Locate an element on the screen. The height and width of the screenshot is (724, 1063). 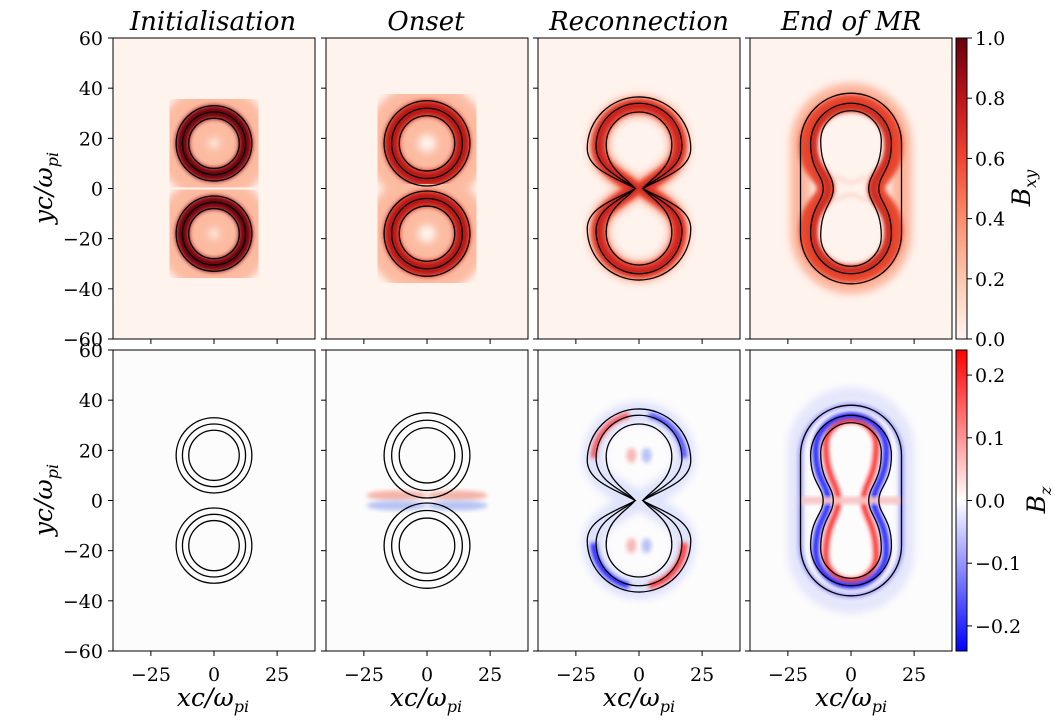
axes-r1-c2 is located at coordinates (425, 190).